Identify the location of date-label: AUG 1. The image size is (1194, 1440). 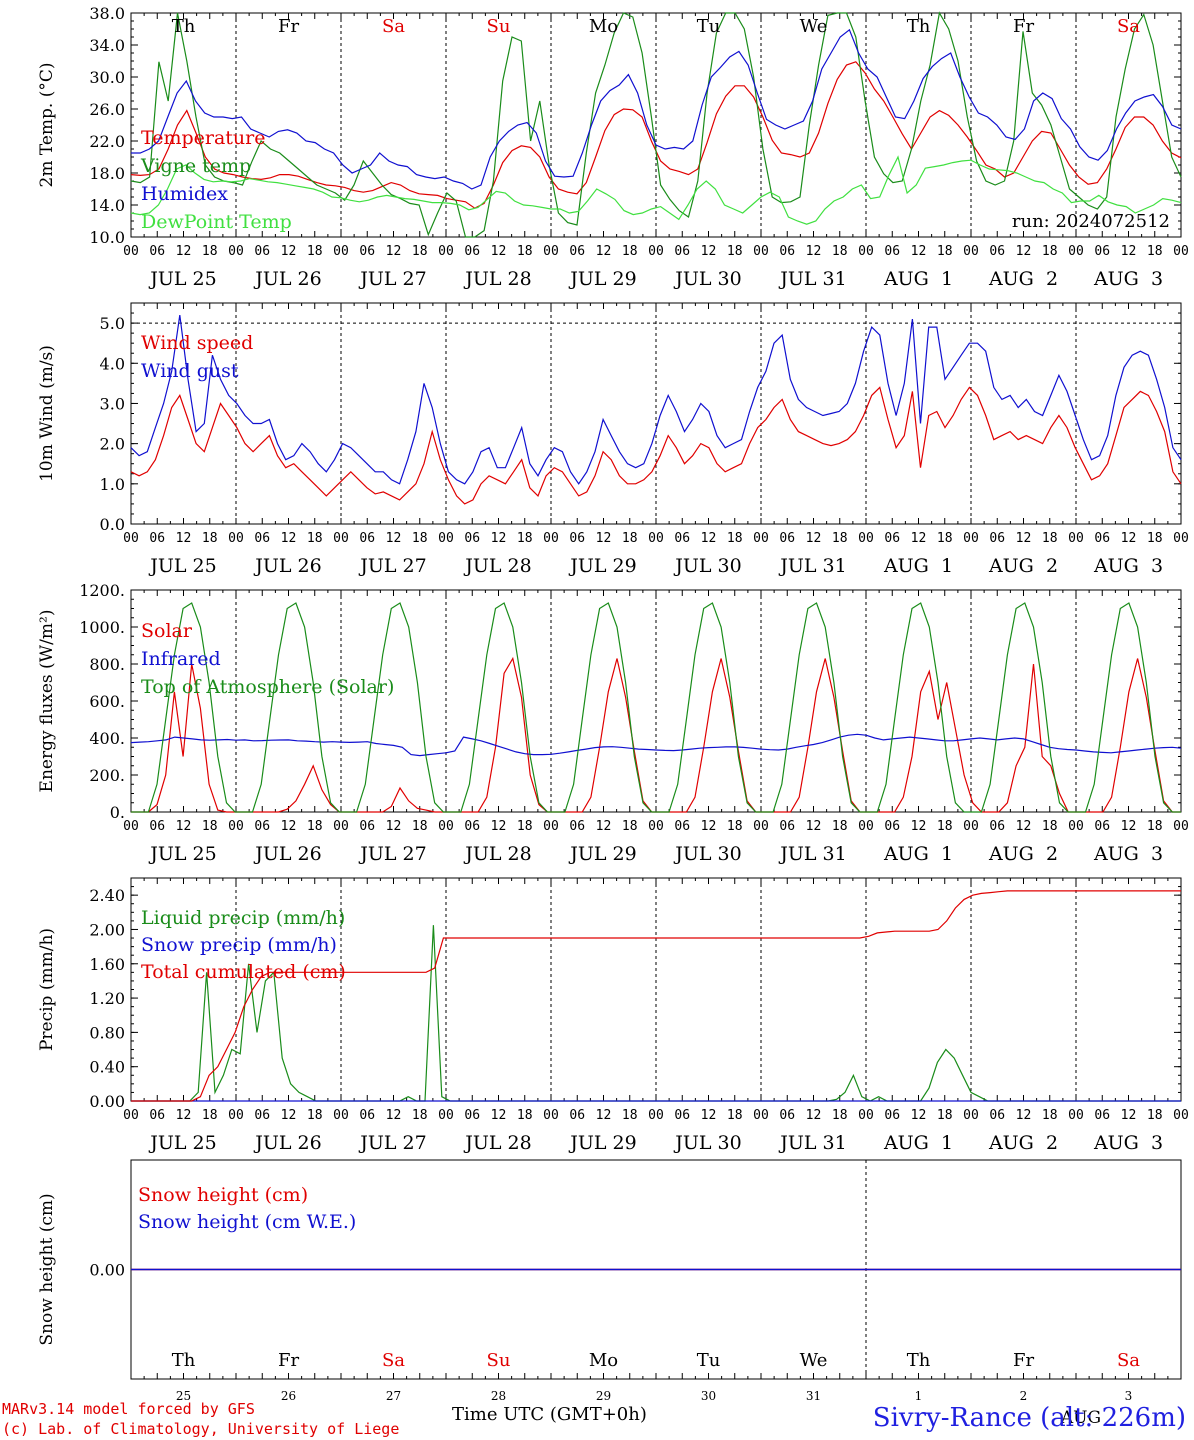
(918, 279).